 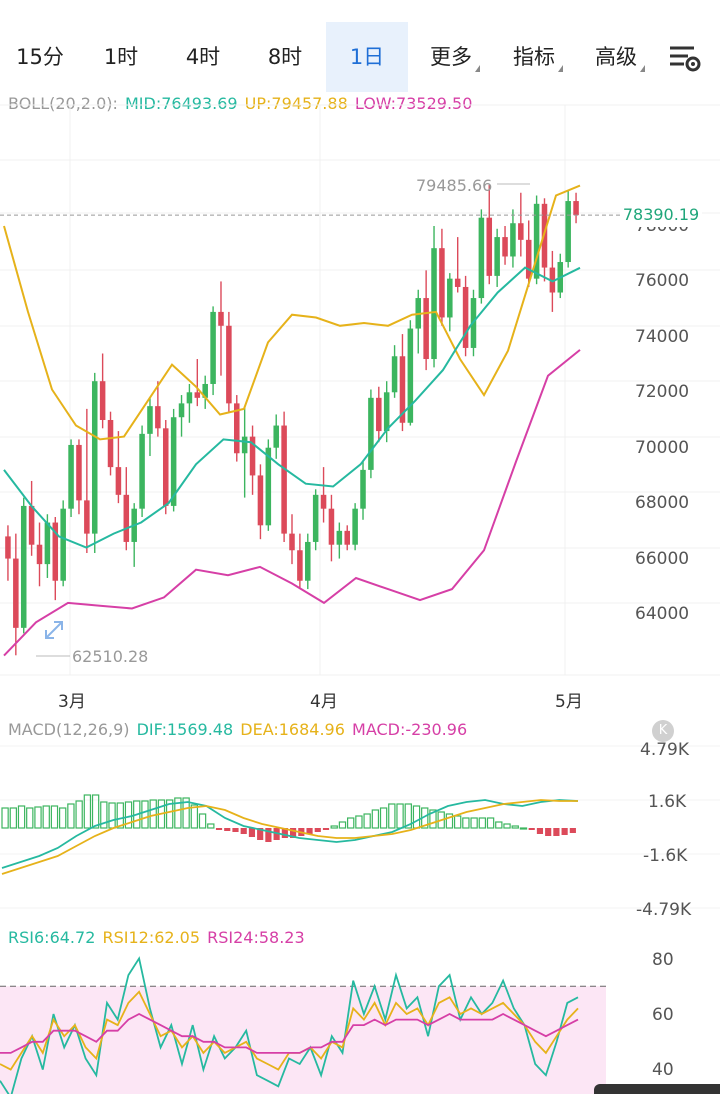 I want to click on macd-dea-line, so click(x=289, y=837).